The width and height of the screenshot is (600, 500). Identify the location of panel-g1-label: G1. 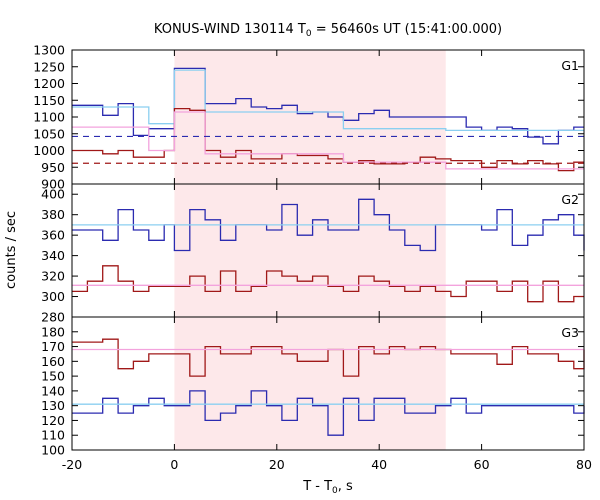
(570, 65).